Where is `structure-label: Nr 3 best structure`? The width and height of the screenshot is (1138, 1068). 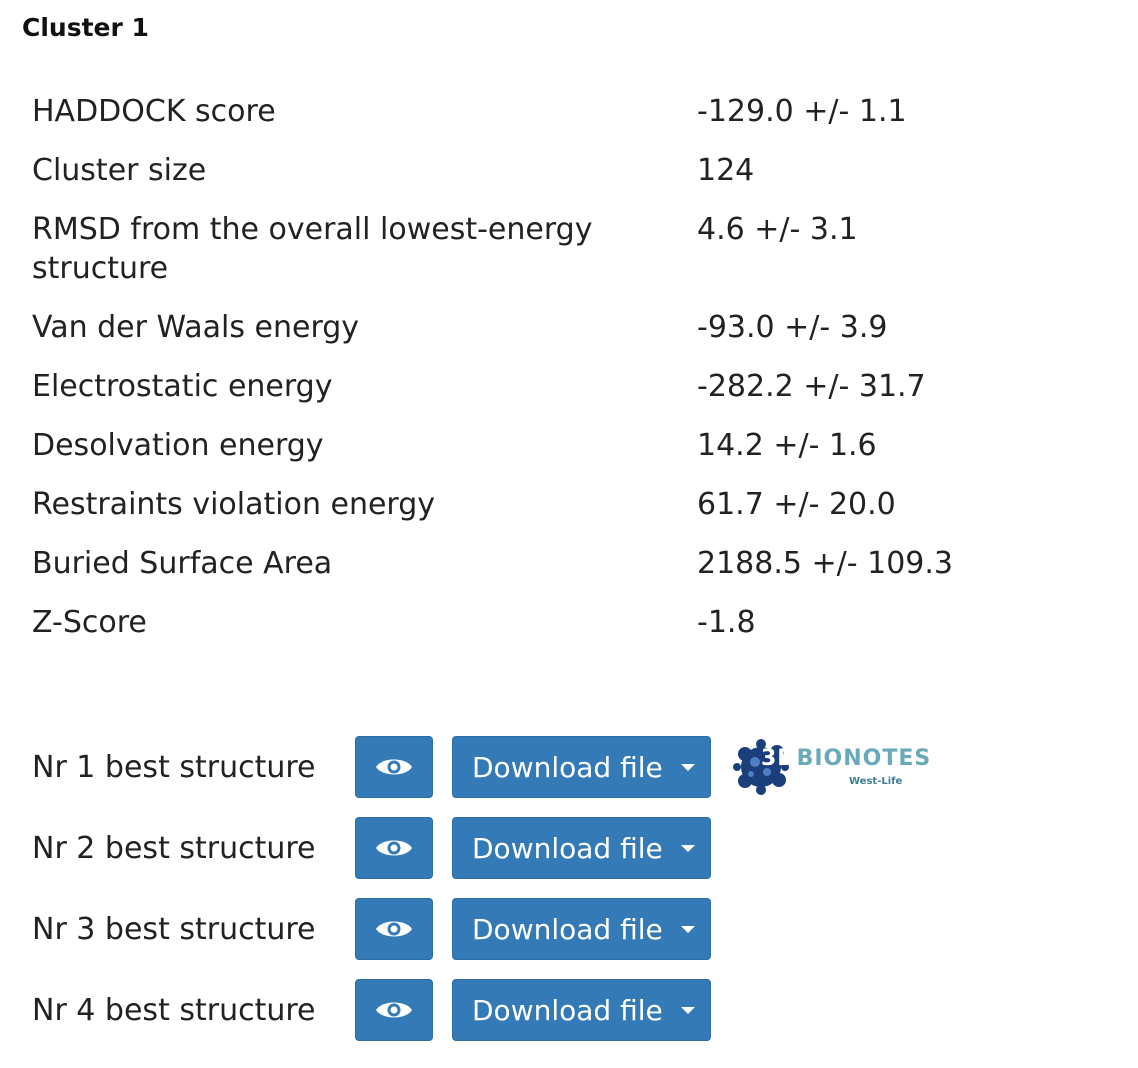 structure-label: Nr 3 best structure is located at coordinates (174, 929).